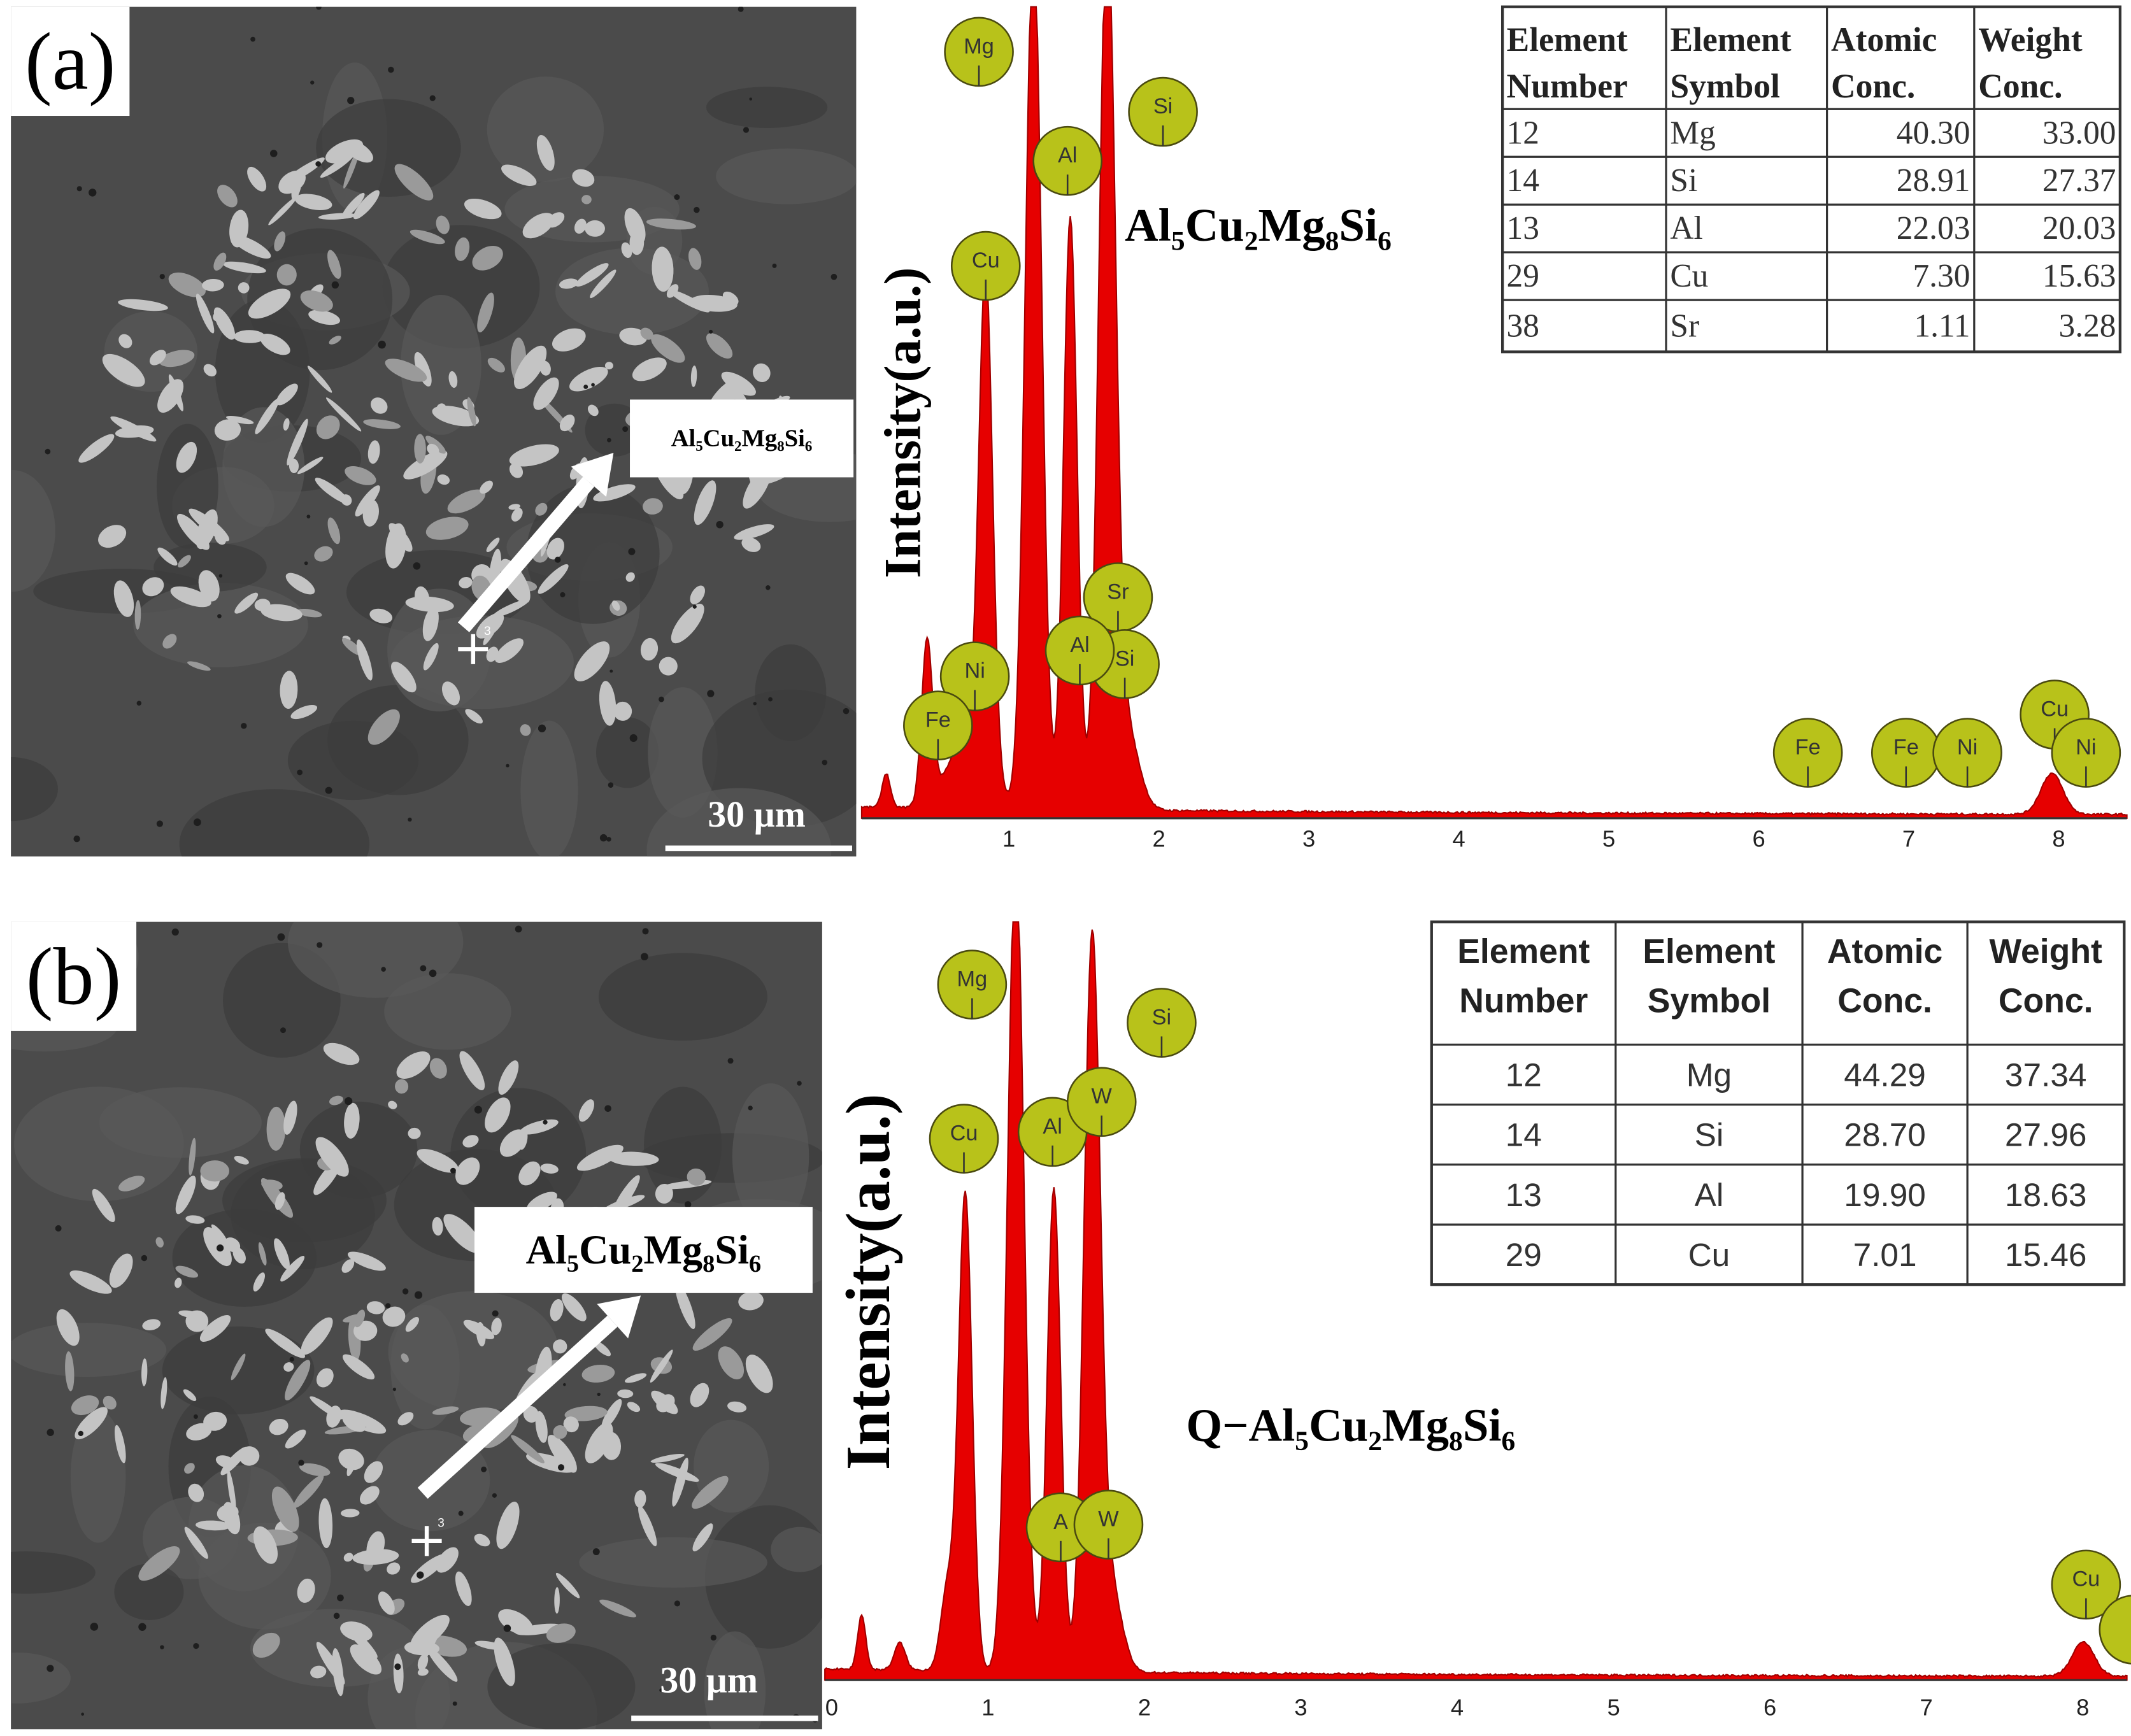 The width and height of the screenshot is (2131, 1736). I want to click on table-cell: Si, so click(1709, 1134).